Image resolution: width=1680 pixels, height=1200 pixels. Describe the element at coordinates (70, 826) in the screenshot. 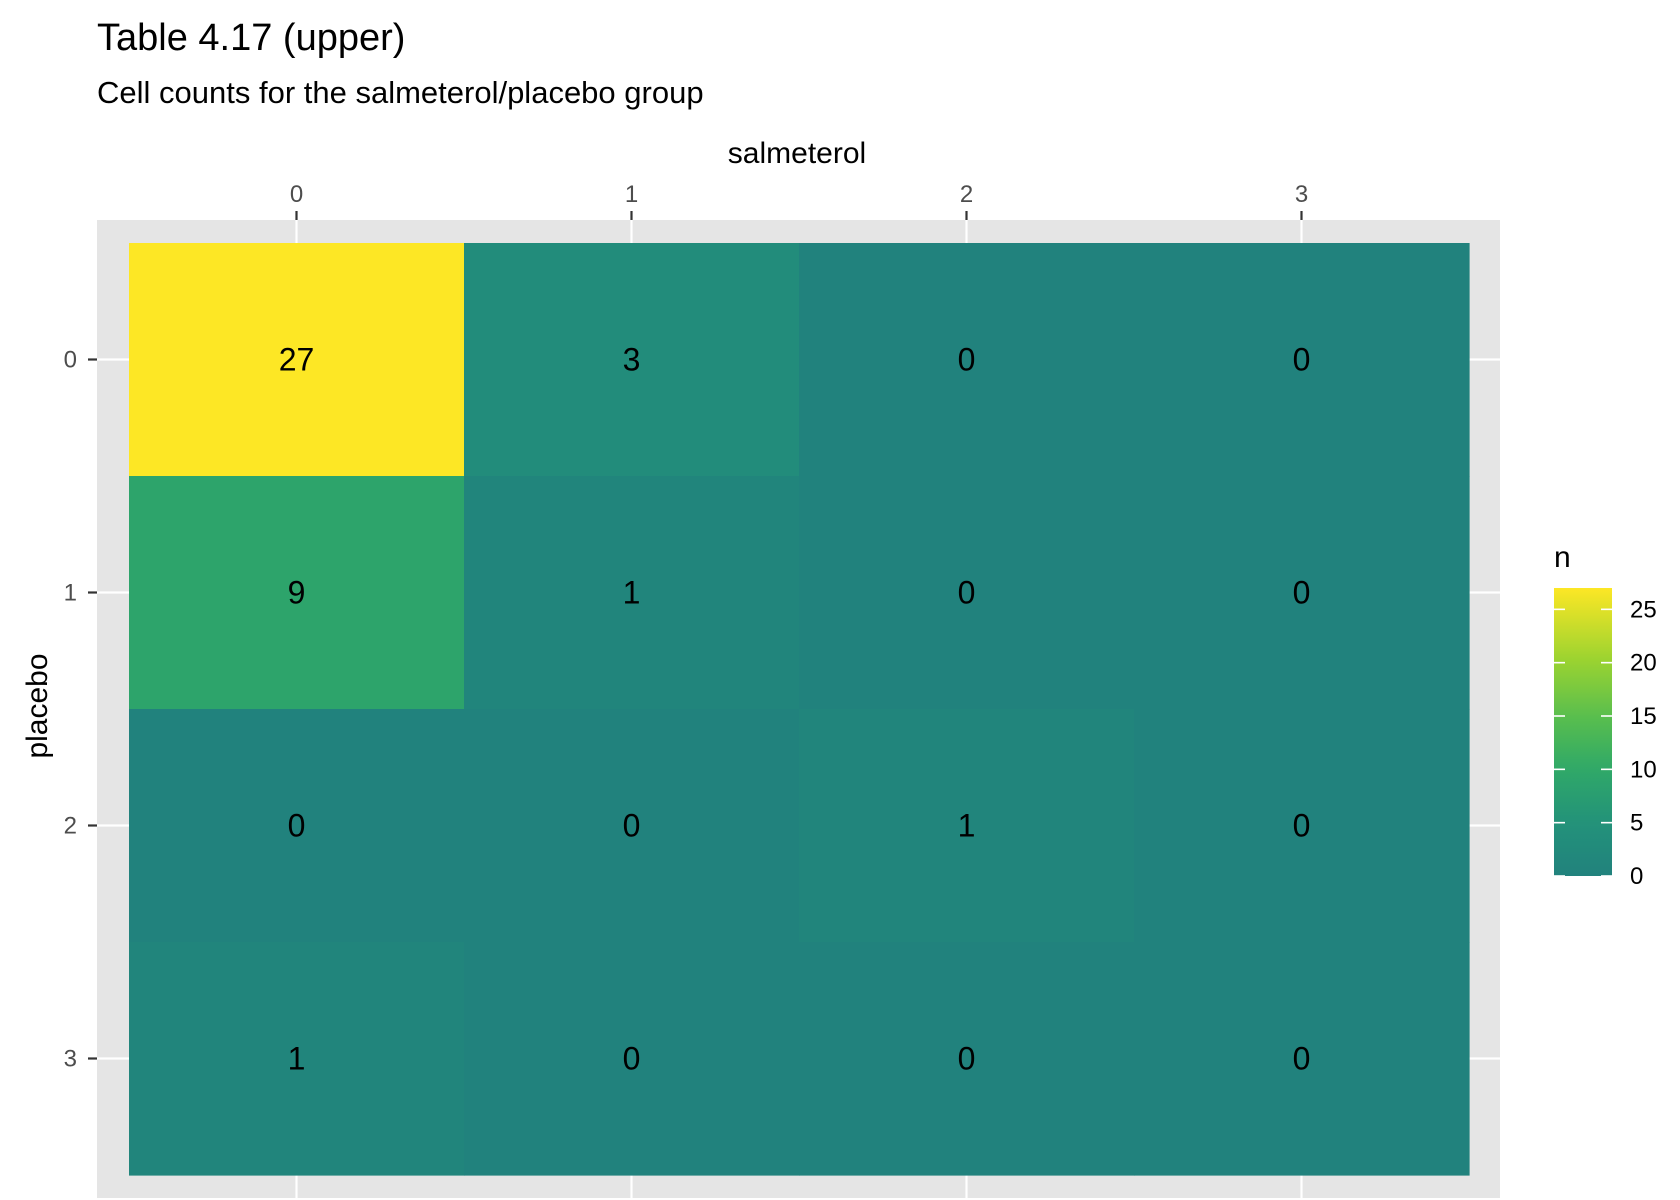

I see `y-tick-label: 2` at that location.